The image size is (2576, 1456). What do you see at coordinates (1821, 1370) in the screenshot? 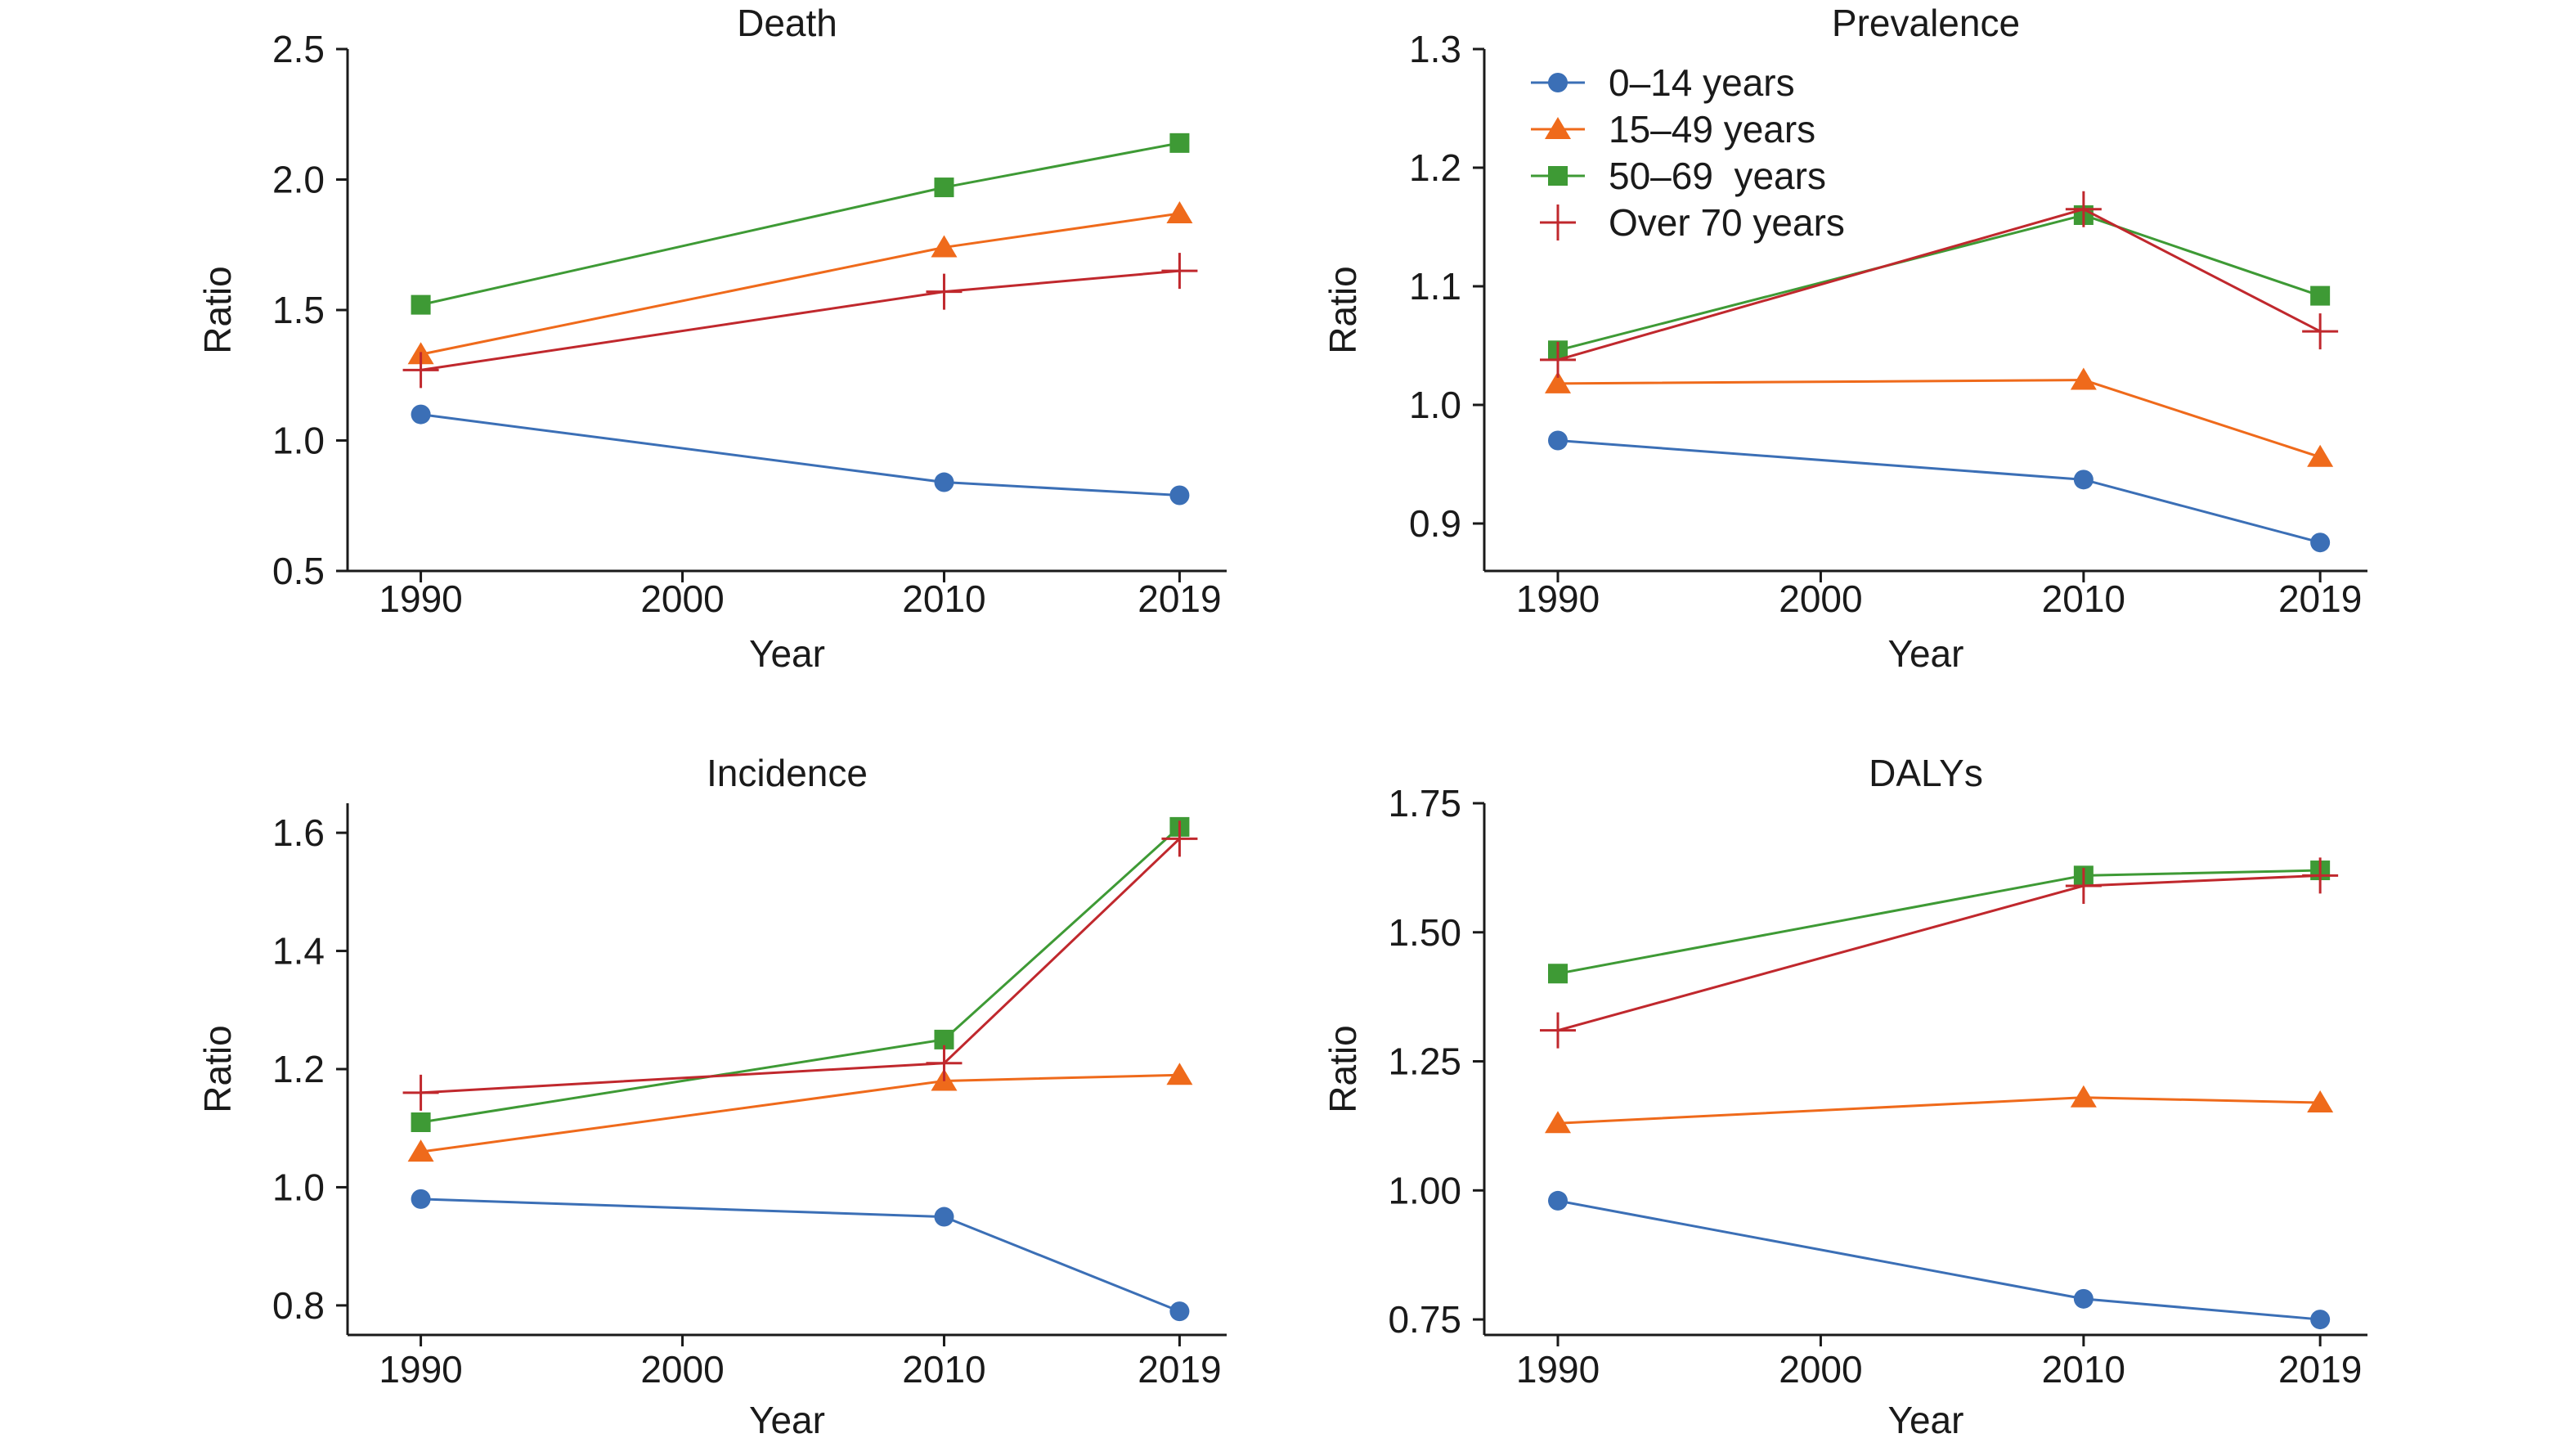
I see `dalys-x-tick-label: 2000` at bounding box center [1821, 1370].